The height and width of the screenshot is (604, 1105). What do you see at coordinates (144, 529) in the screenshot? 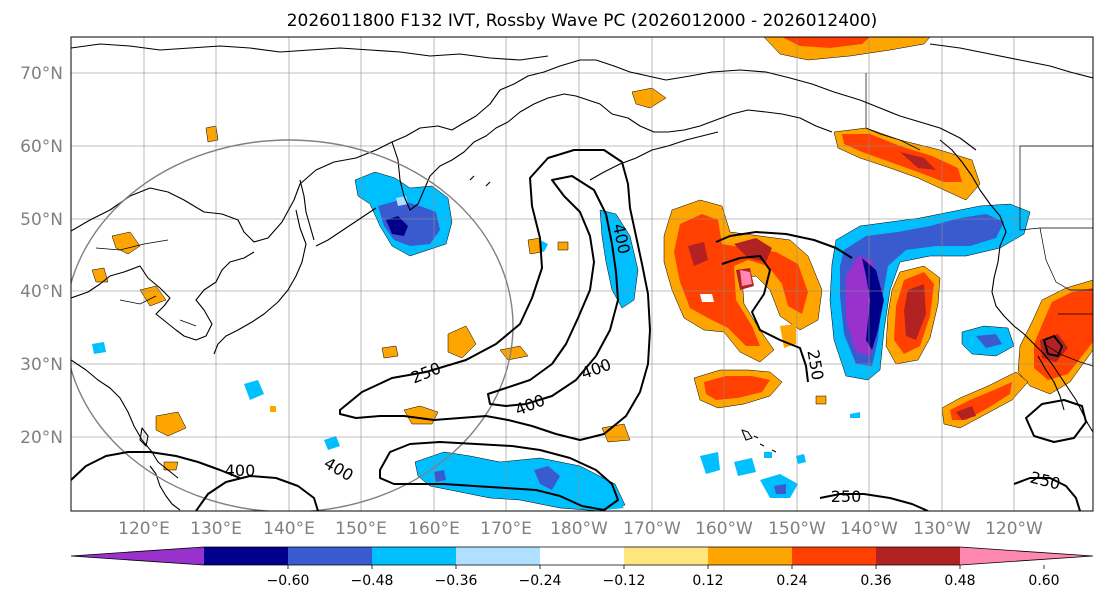
I see `lon-label: 120°E` at bounding box center [144, 529].